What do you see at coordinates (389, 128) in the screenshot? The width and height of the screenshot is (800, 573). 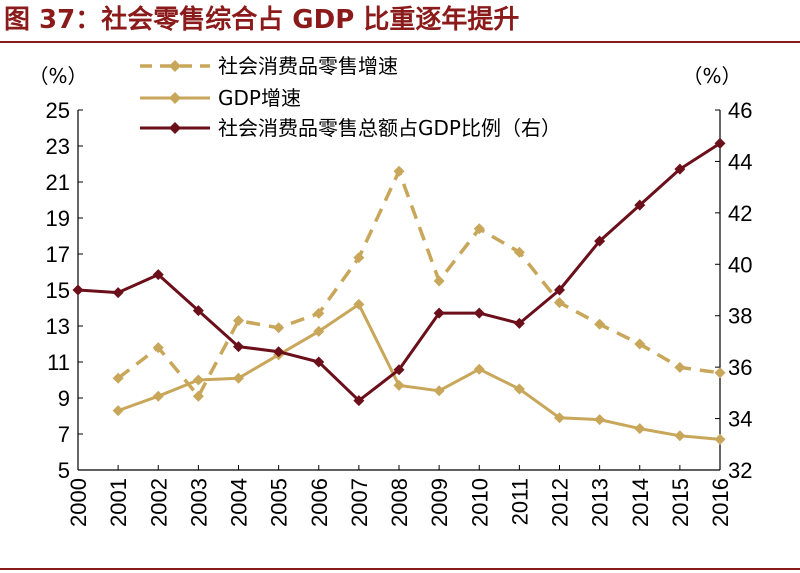 I see `legend-label: 社会消费品零售总额占GDP比例（右）` at bounding box center [389, 128].